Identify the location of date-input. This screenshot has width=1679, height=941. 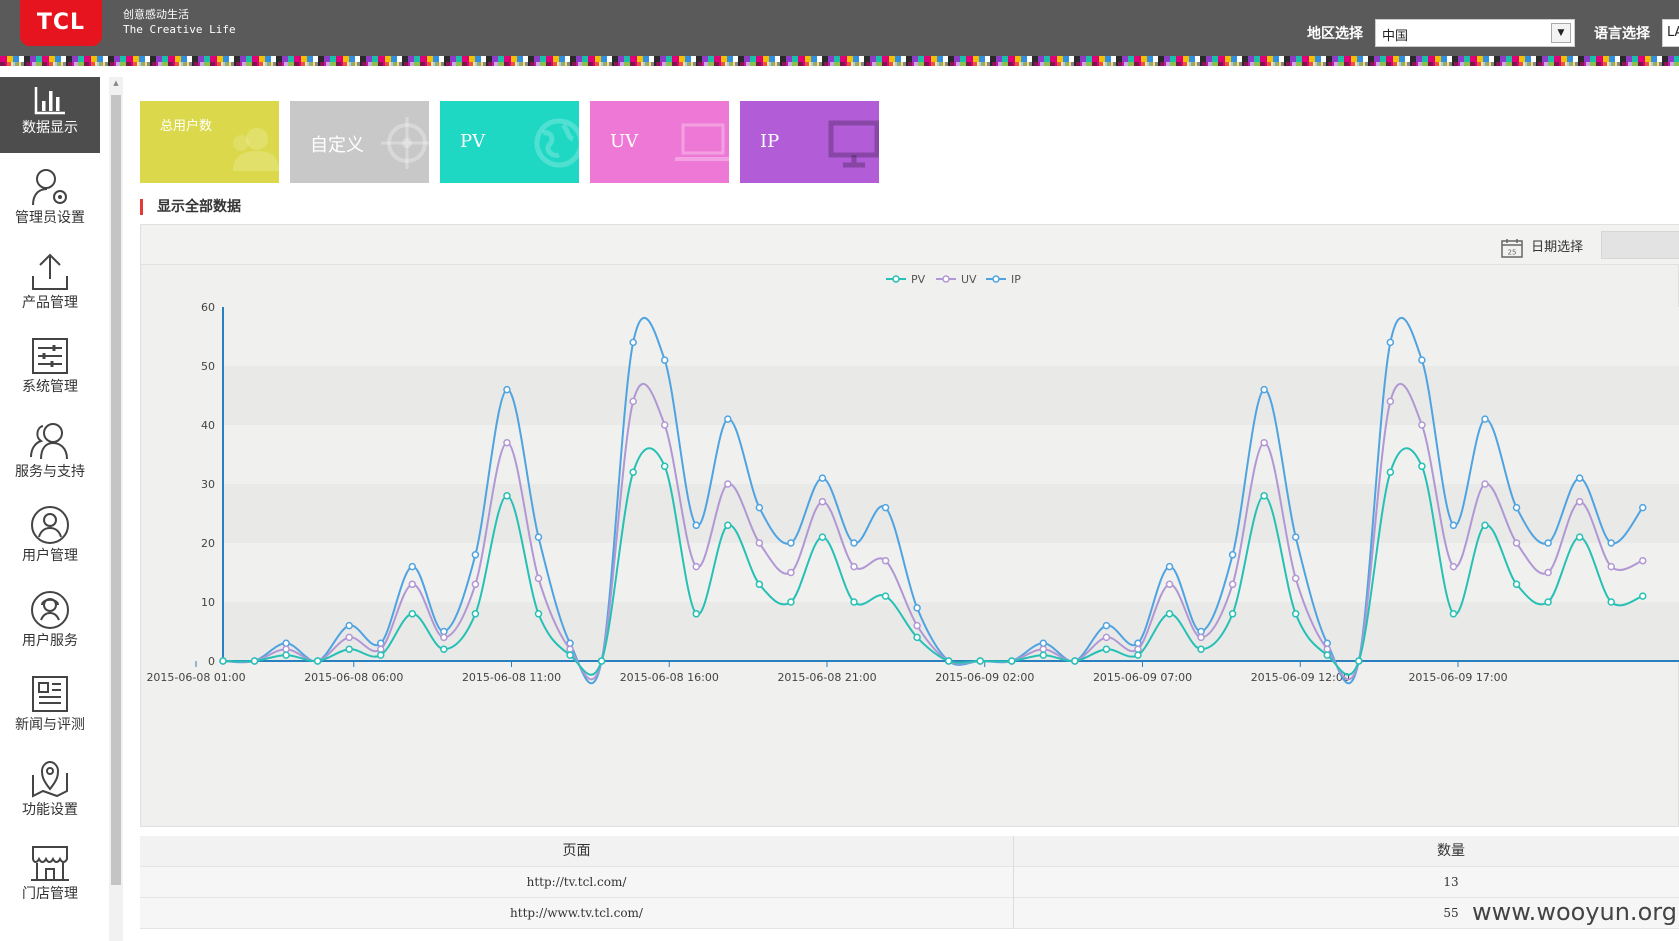
(1640, 245).